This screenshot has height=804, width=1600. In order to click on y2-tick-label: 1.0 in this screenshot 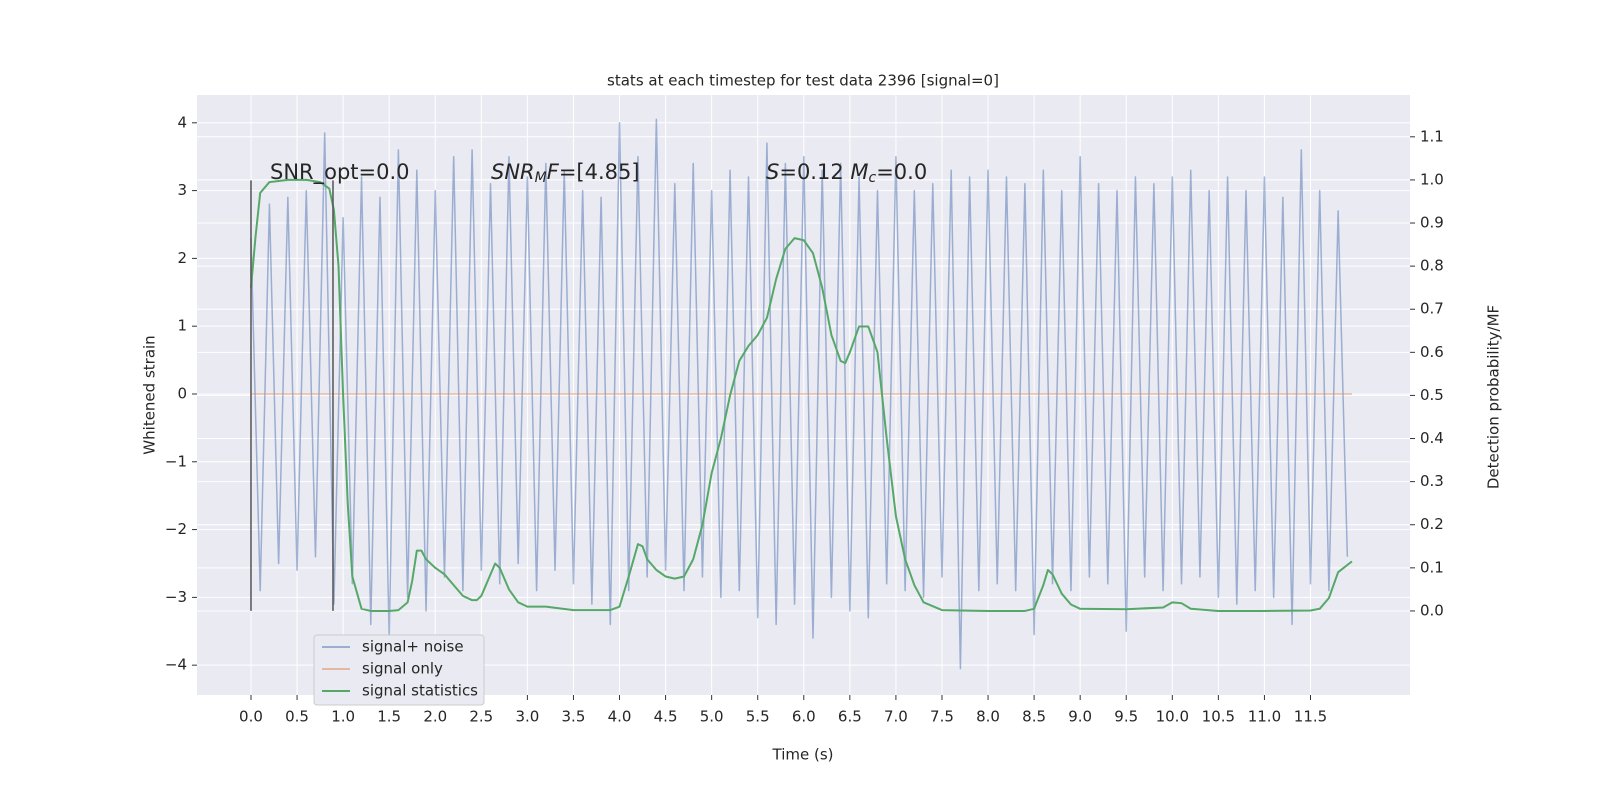, I will do `click(1432, 179)`.